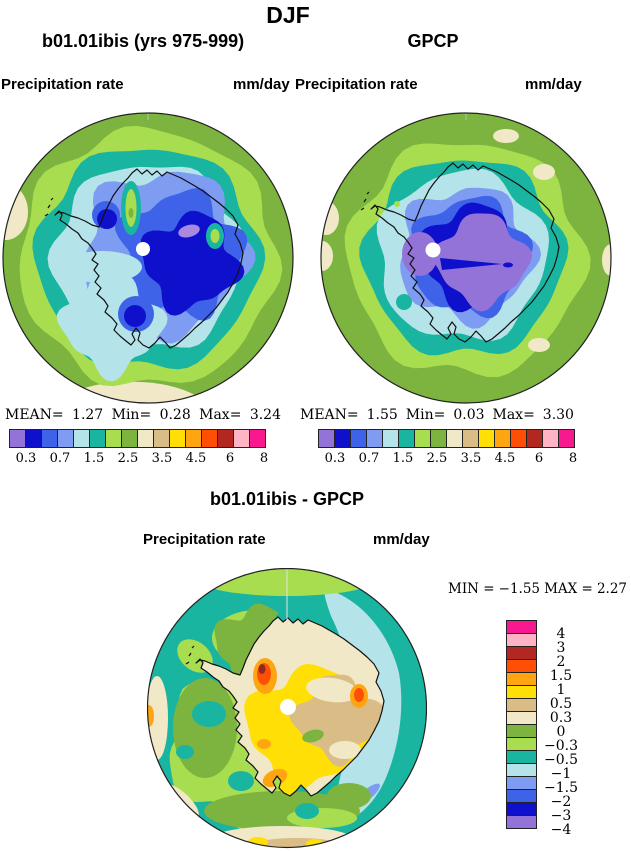 The width and height of the screenshot is (631, 851). What do you see at coordinates (558, 415) in the screenshot?
I see `obs-max-value: 3.30` at bounding box center [558, 415].